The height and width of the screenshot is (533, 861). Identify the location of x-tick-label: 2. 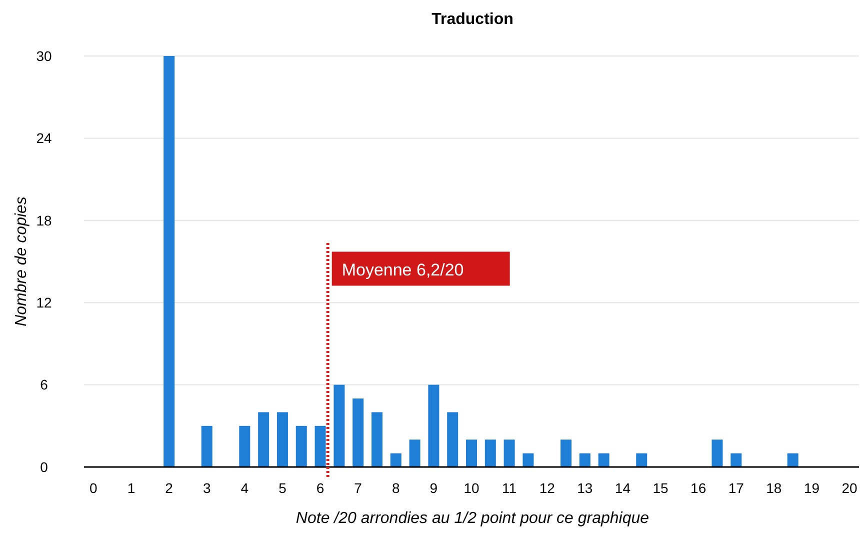
(169, 488).